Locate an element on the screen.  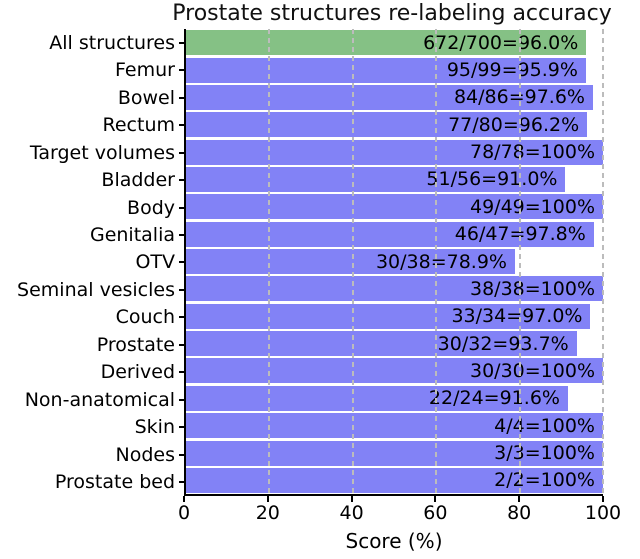
bar: 38/38=100% is located at coordinates (394, 289).